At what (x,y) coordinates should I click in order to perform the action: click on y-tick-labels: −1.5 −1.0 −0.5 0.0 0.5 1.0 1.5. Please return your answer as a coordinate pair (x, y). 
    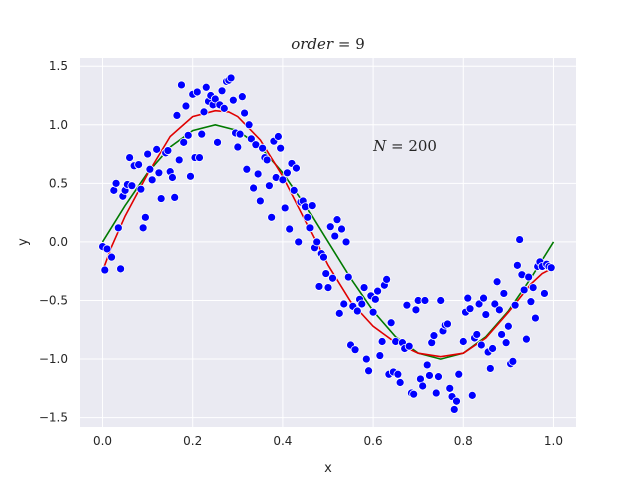
    Looking at the image, I should click on (53, 241).